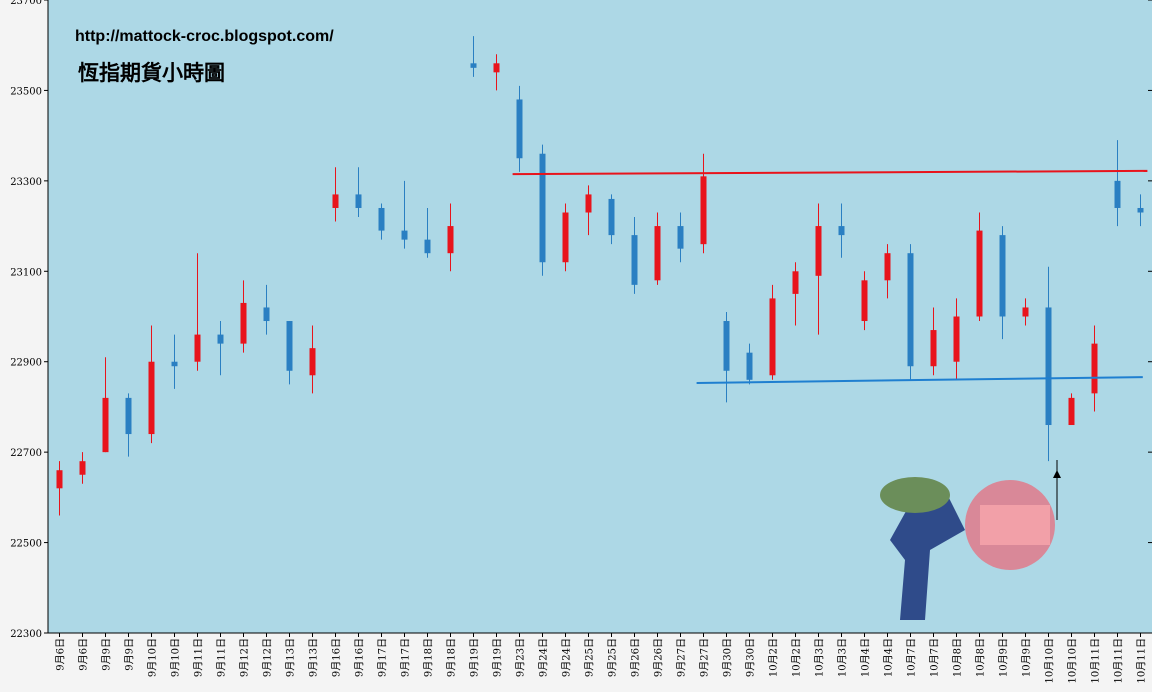 Image resolution: width=1152 pixels, height=692 pixels. Describe the element at coordinates (204, 36) in the screenshot. I see `url: http://mattock-croc.blogspot.com/` at that location.